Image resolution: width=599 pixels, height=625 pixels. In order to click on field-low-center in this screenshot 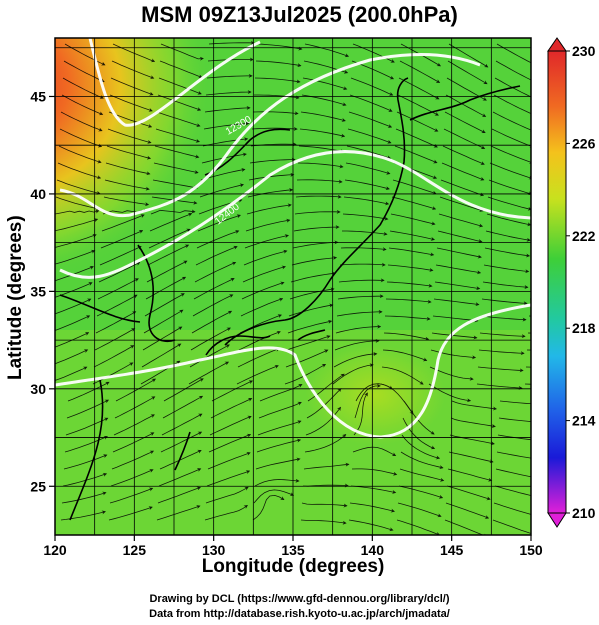, I will do `click(375, 395)`.